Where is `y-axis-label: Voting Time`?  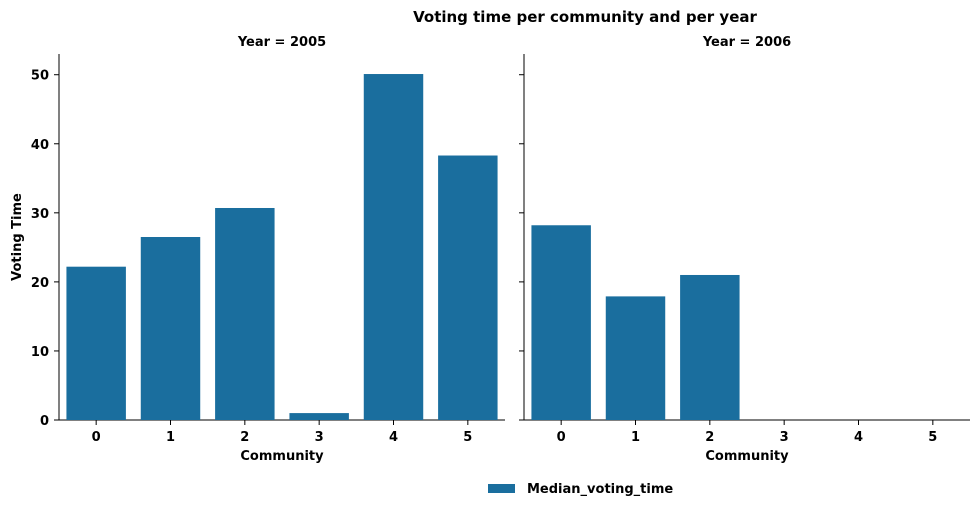
y-axis-label: Voting Time is located at coordinates (17, 237).